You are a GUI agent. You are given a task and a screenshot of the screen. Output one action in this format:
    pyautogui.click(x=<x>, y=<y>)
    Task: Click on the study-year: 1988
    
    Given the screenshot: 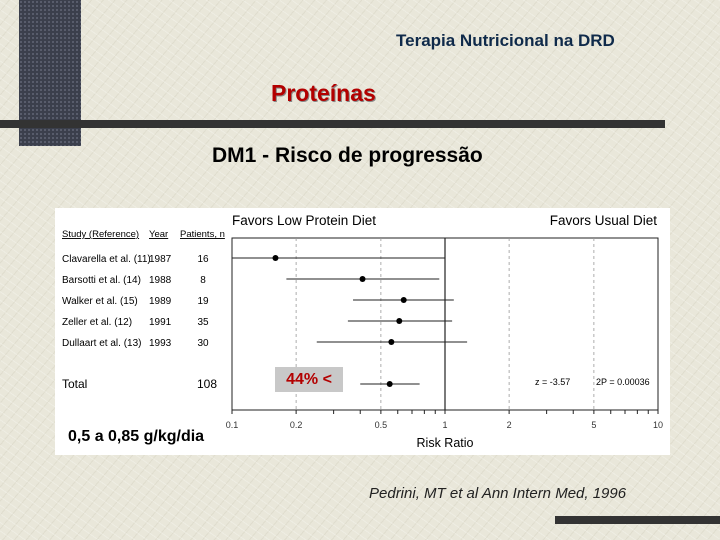 What is the action you would take?
    pyautogui.click(x=160, y=280)
    